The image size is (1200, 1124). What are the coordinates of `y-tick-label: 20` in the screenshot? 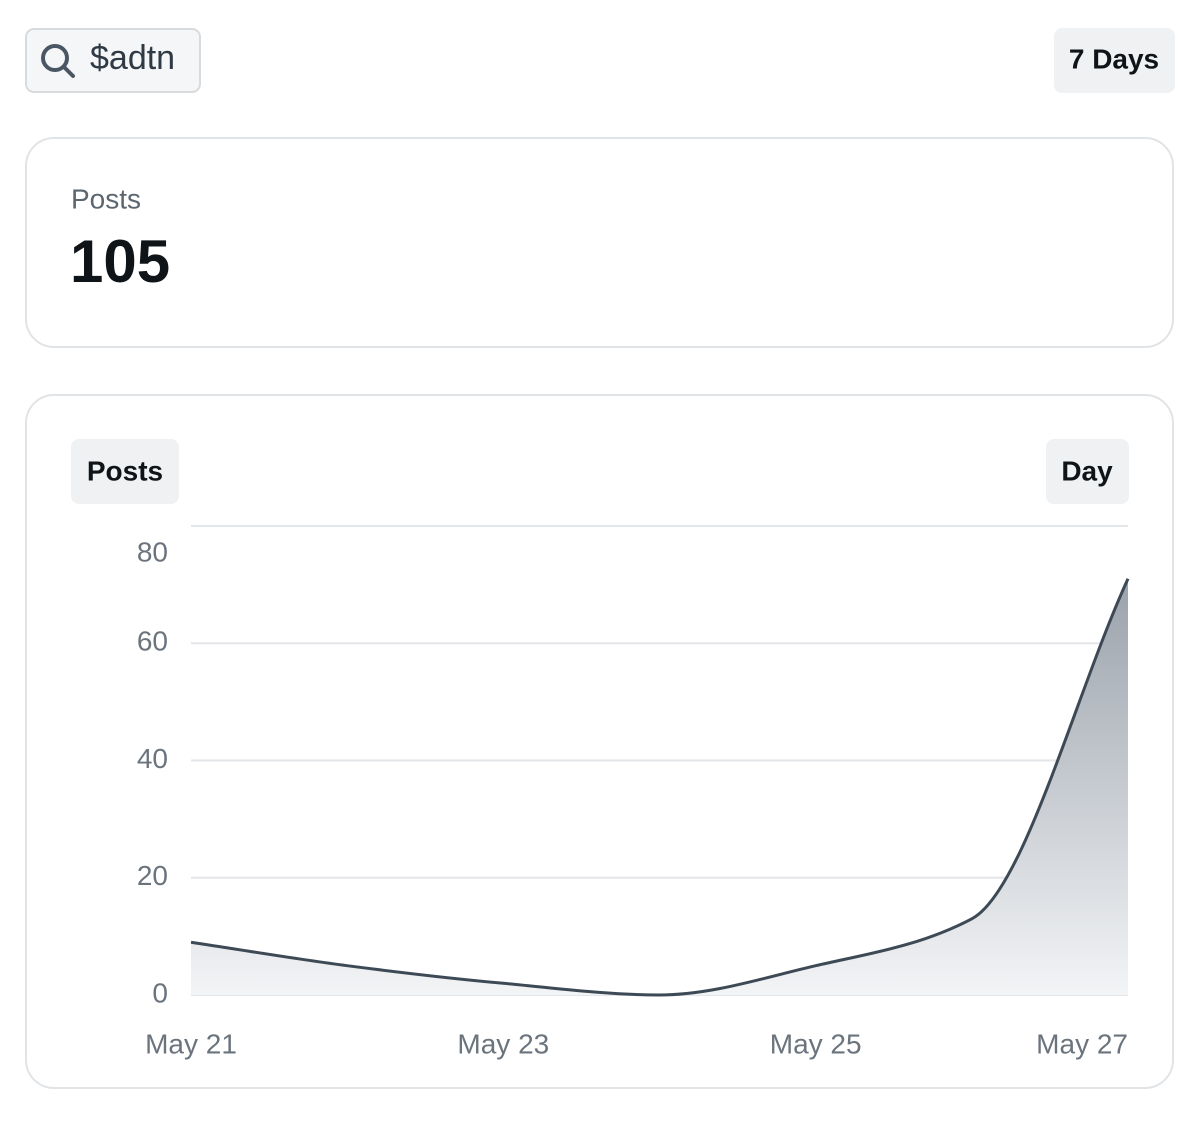 It's located at (152, 875).